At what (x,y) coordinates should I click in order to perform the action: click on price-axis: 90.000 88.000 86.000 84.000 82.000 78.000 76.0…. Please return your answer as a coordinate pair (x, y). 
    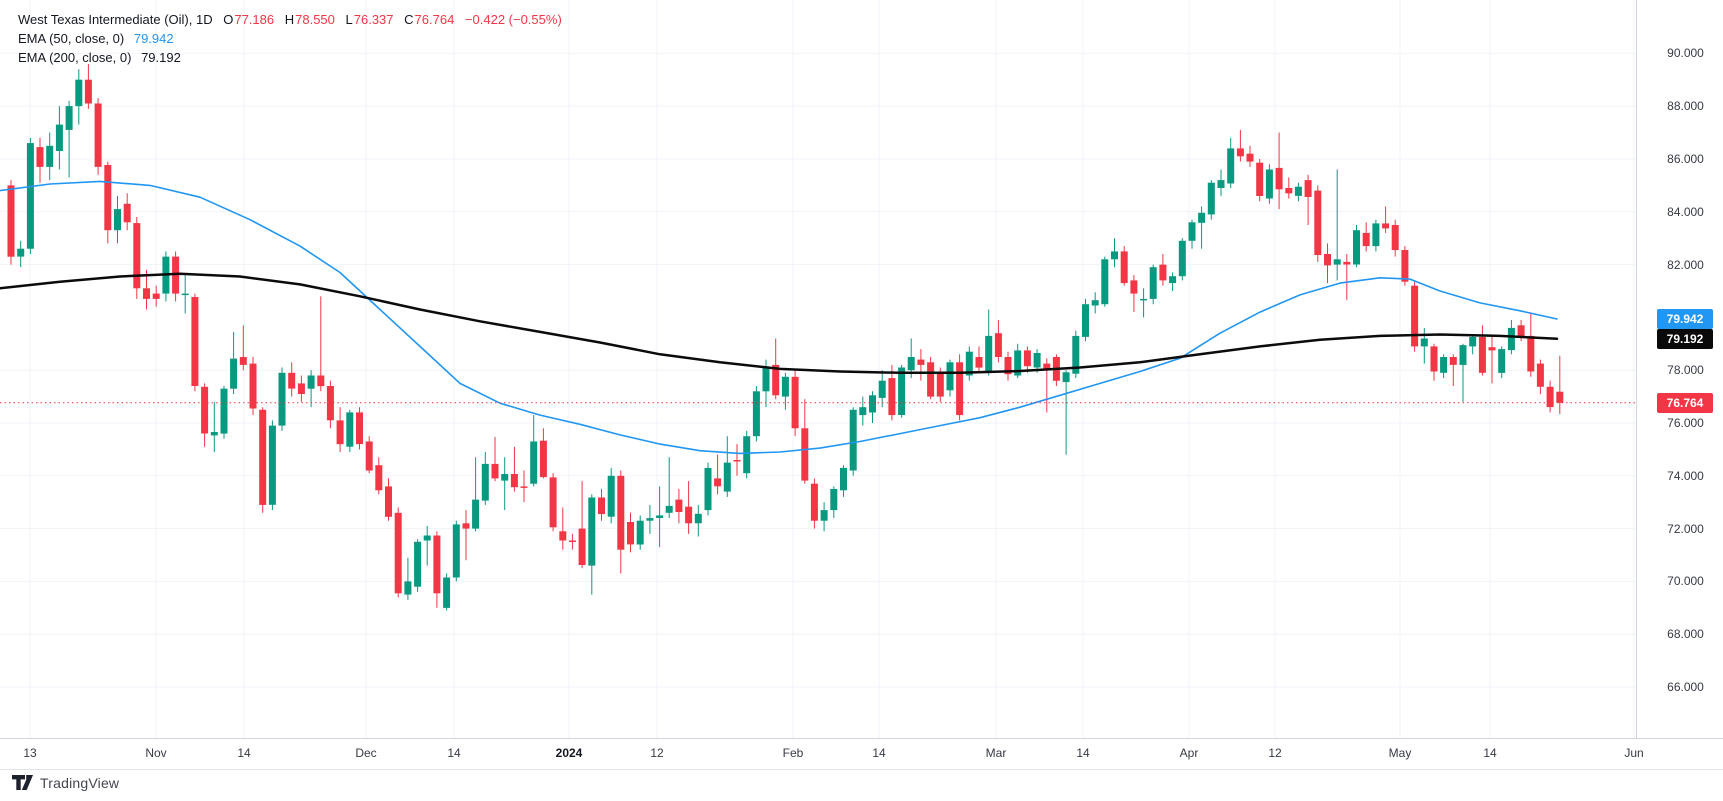
    Looking at the image, I should click on (1679, 369).